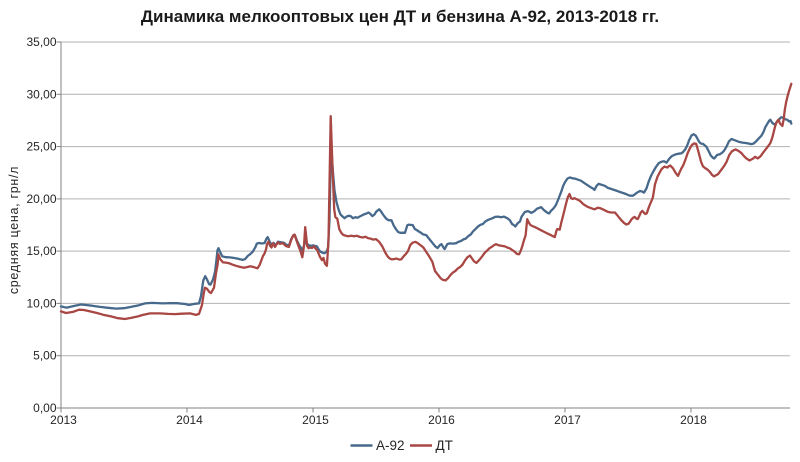  I want to click on svg-text: 2018, so click(693, 420).